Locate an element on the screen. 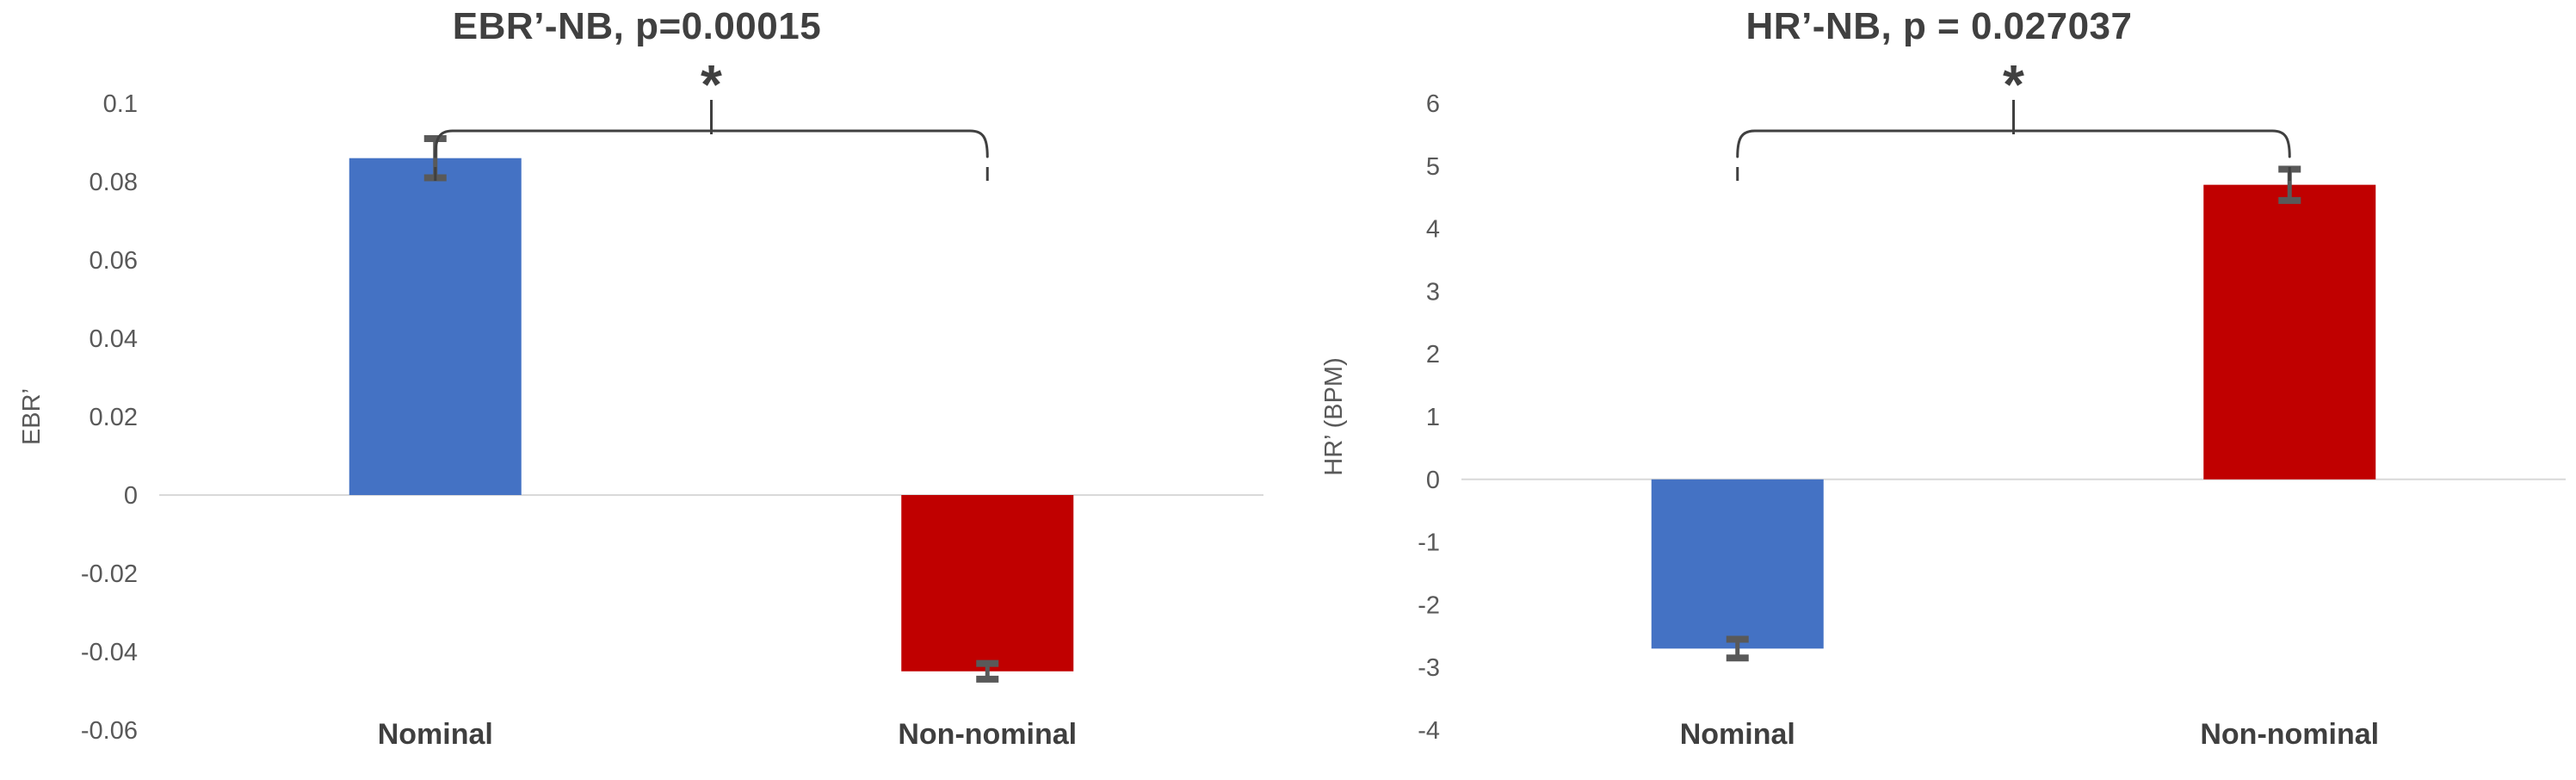 The width and height of the screenshot is (2576, 780). chart-title: EBR’-NB, p=0.00015 is located at coordinates (637, 26).